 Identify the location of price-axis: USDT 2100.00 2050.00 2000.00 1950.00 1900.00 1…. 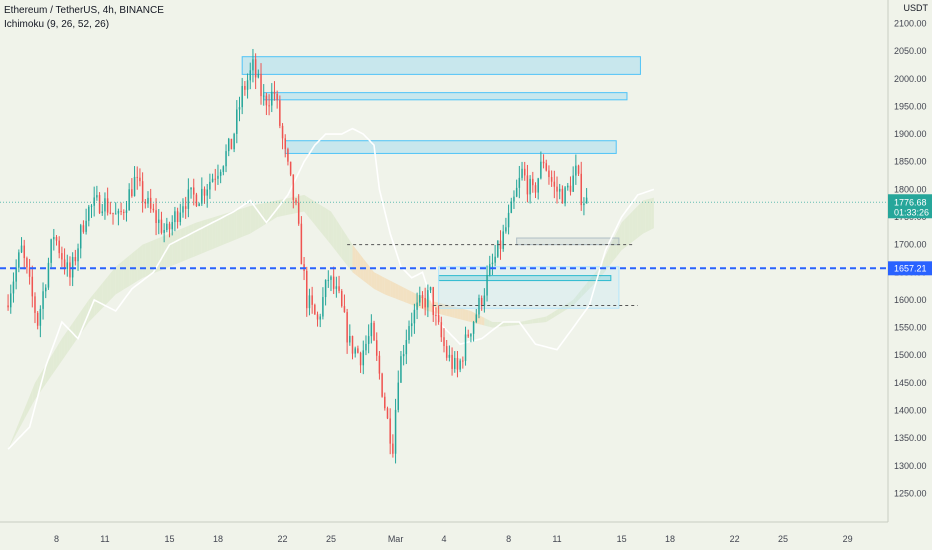
(909, 275).